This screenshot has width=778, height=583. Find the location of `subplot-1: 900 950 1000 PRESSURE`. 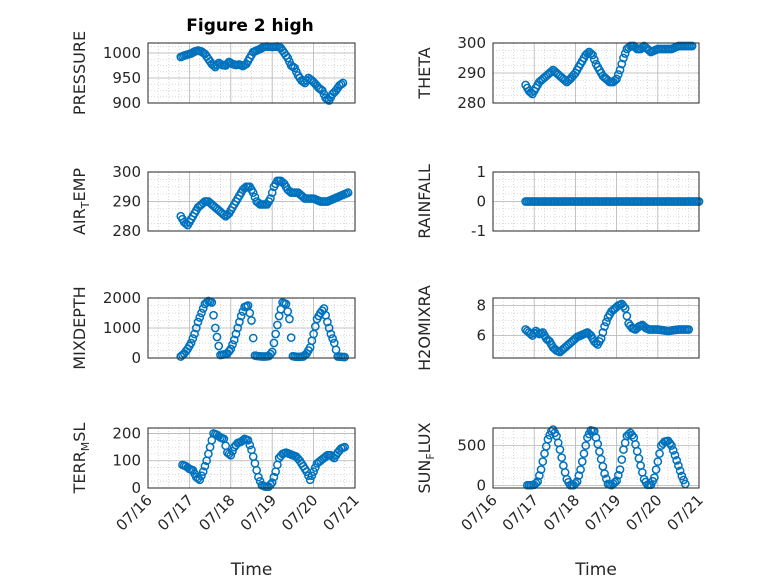

subplot-1: 900 950 1000 PRESSURE is located at coordinates (213, 73).